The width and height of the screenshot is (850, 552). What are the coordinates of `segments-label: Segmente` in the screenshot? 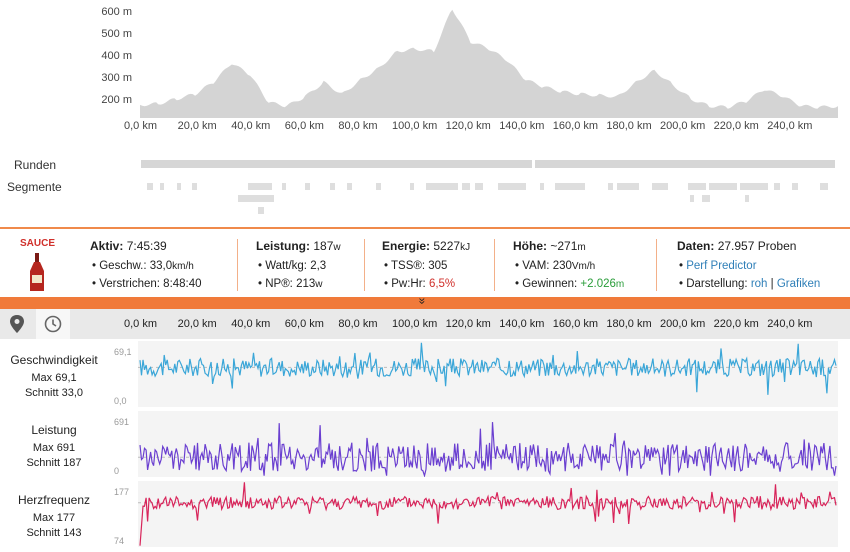 It's located at (34, 187).